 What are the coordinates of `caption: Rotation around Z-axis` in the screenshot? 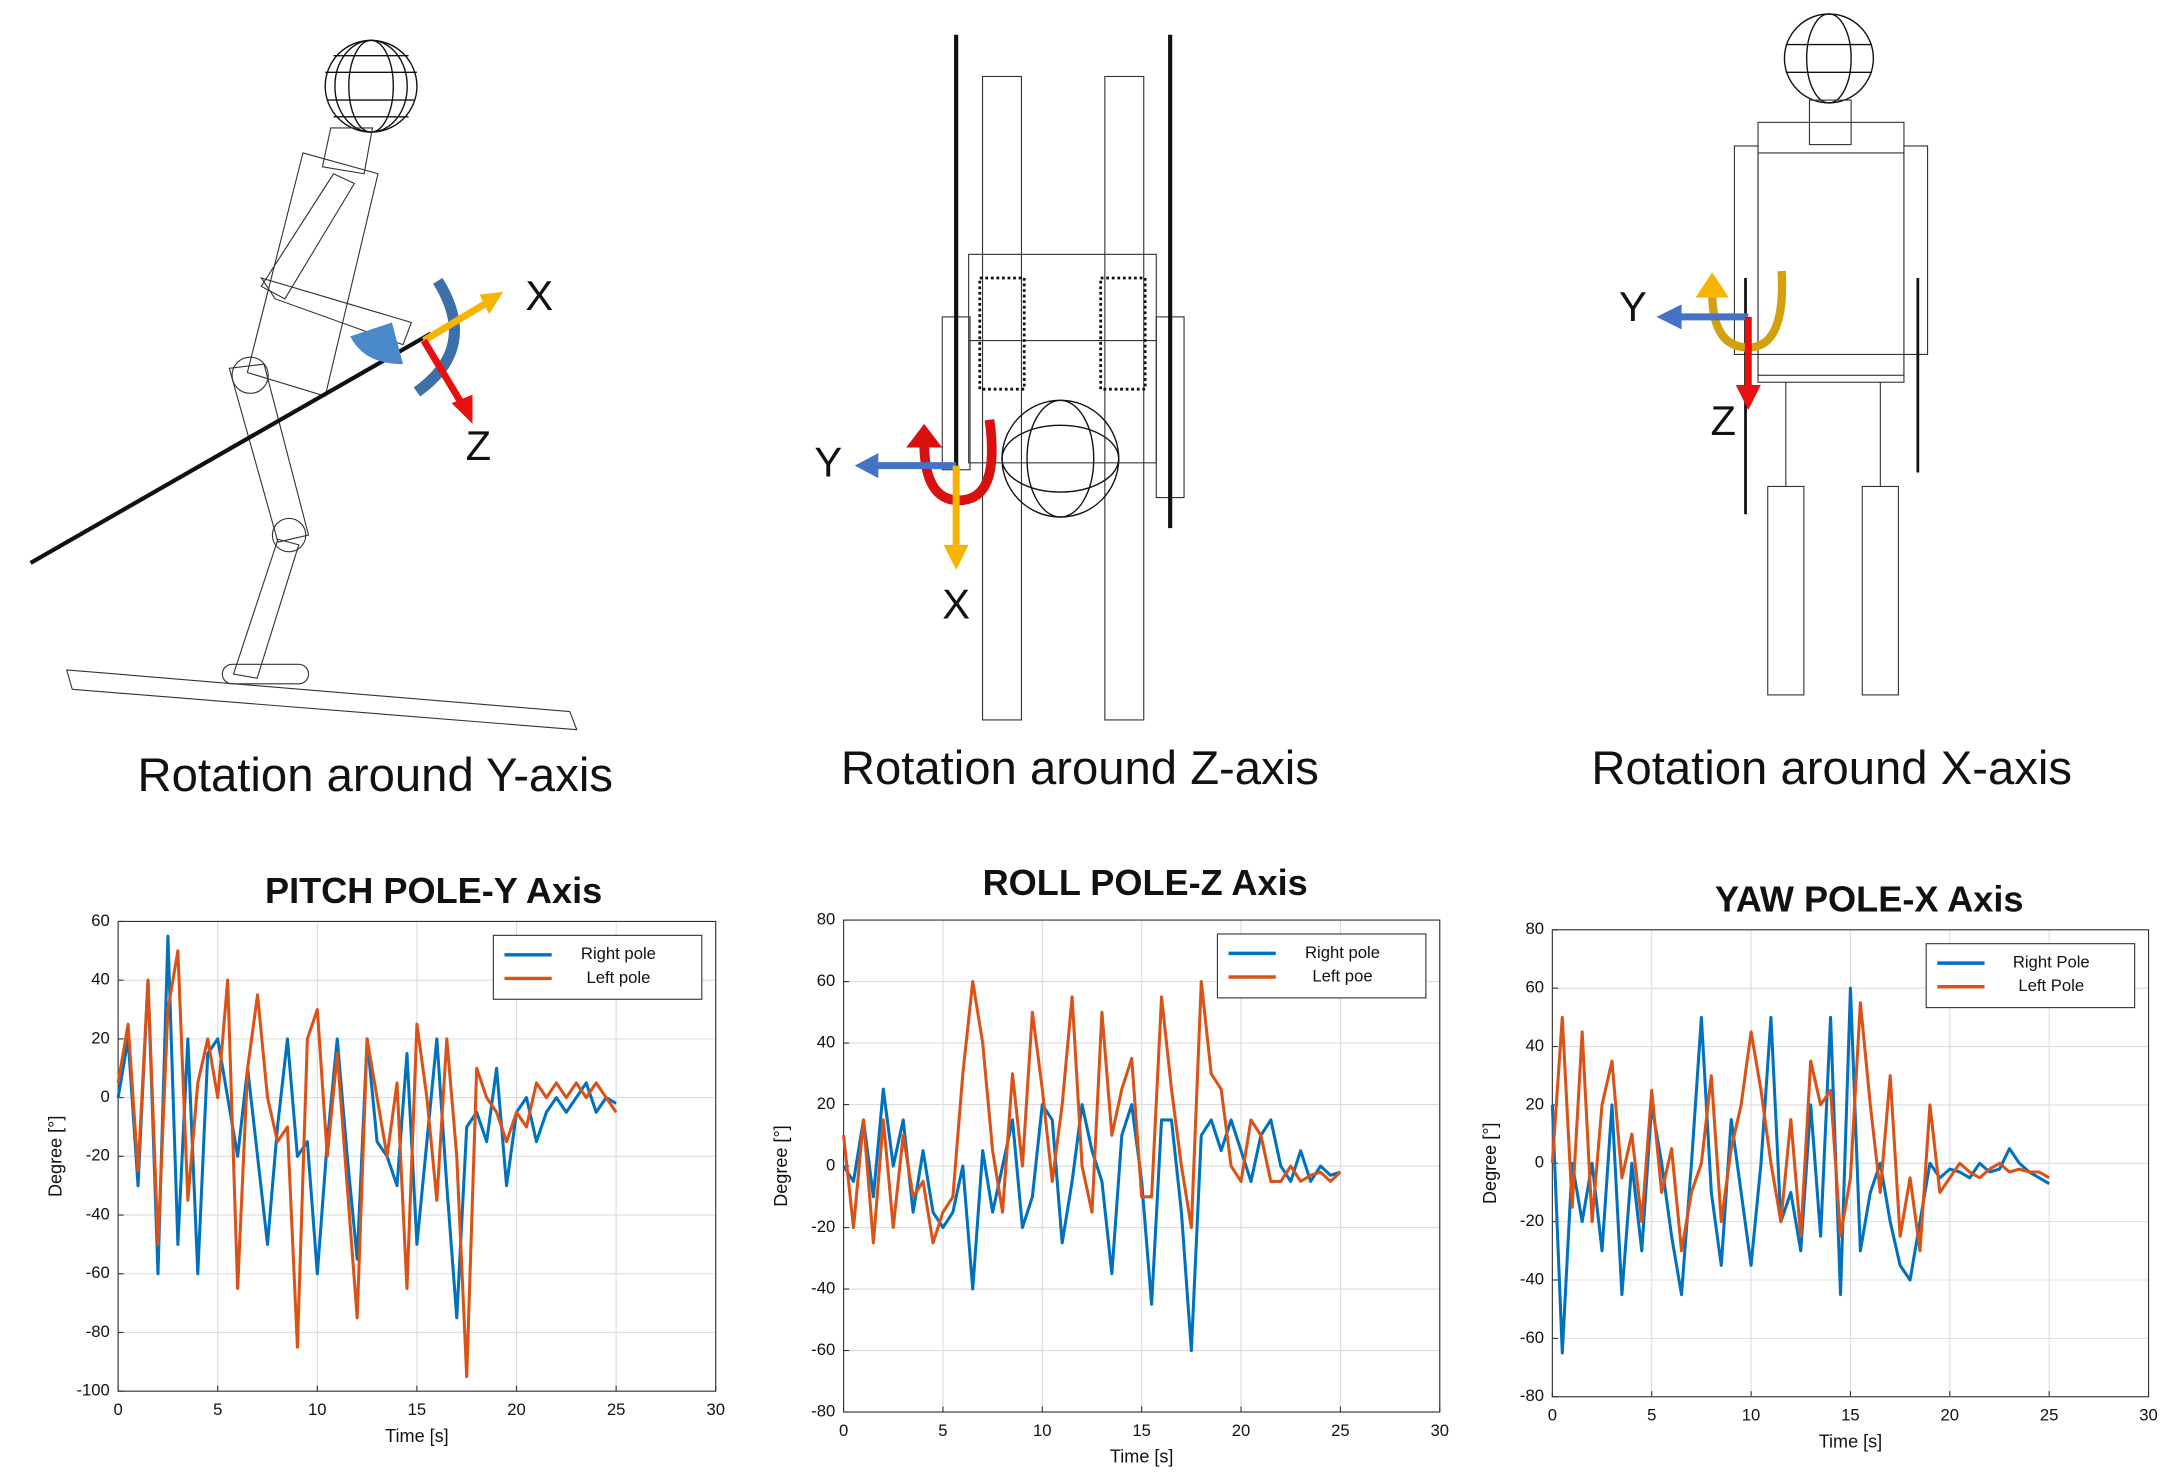 It's located at (1080, 768).